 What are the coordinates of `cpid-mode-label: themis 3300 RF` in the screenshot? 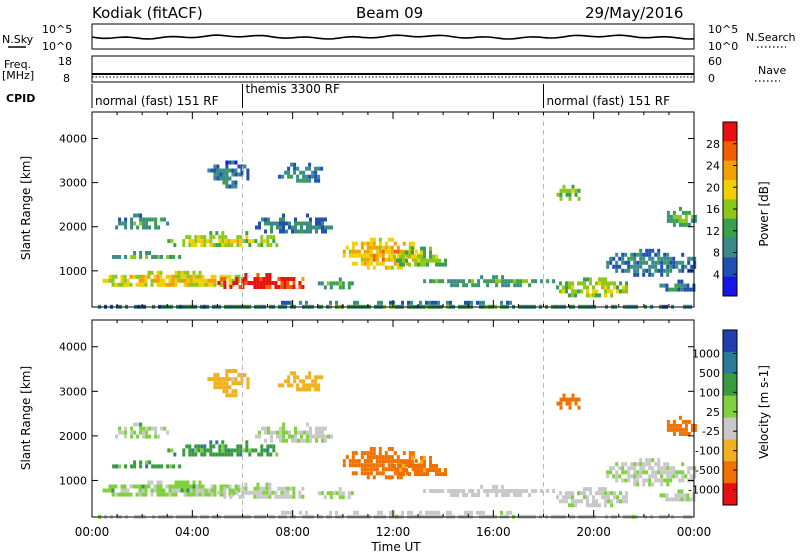 It's located at (293, 89).